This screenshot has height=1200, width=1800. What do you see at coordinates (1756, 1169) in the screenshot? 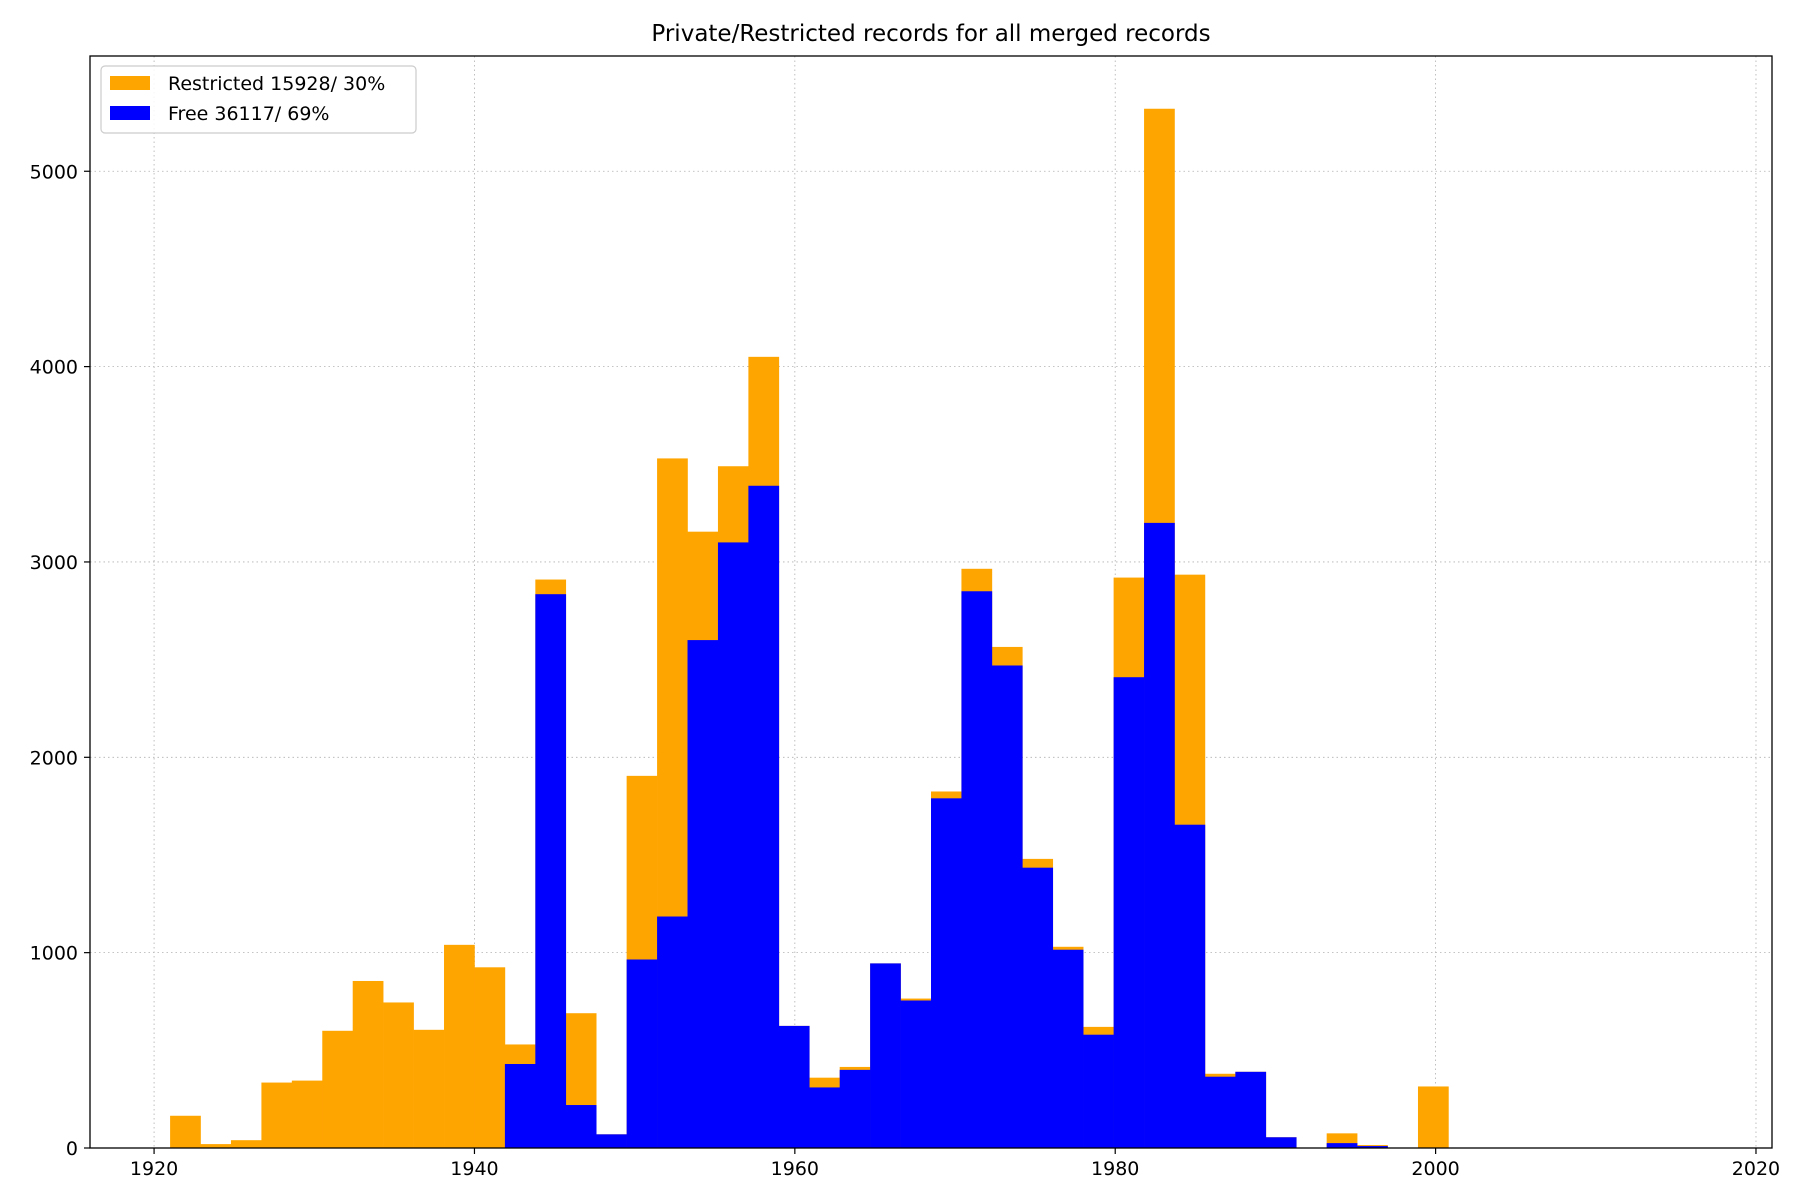
I see `x-tick-label: 2020` at bounding box center [1756, 1169].